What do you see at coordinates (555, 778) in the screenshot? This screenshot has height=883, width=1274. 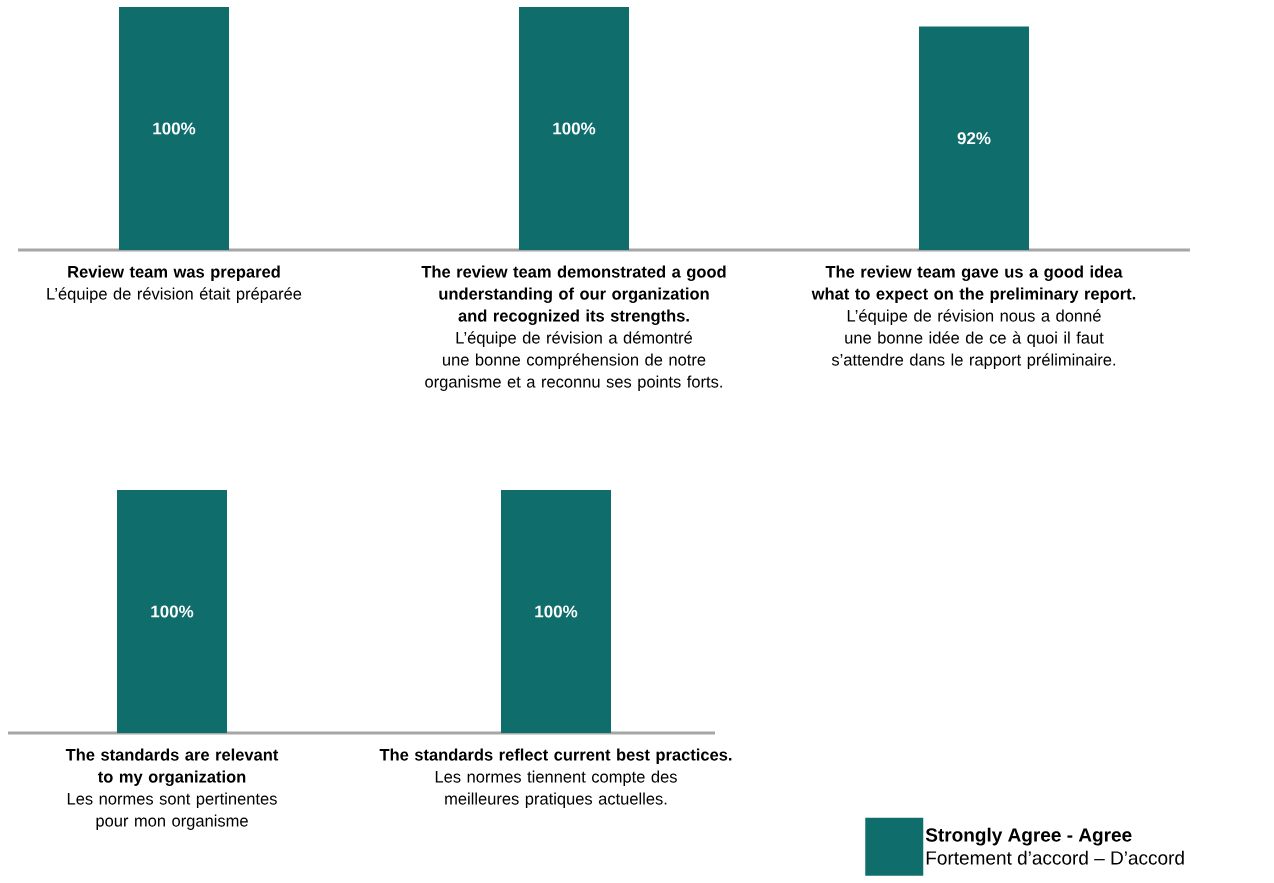 I see `x-tick-label: The standards reflect current best practices. Les normes tiennent compte des meilleures pratiques actuelles.` at bounding box center [555, 778].